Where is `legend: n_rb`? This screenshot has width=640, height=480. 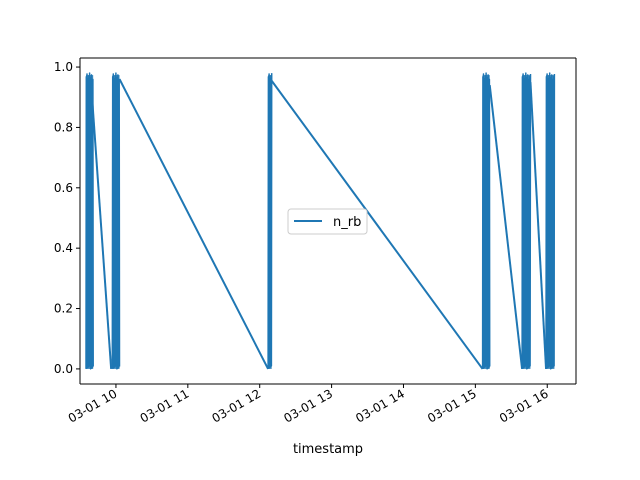 legend: n_rb is located at coordinates (327, 221).